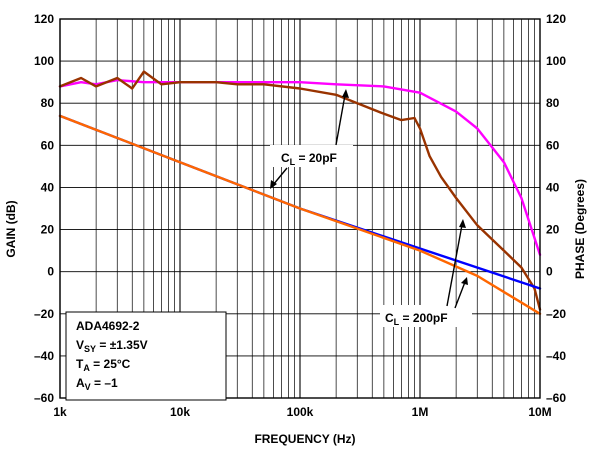 Image resolution: width=592 pixels, height=453 pixels. I want to click on y-tick-label-left: 20, so click(48, 230).